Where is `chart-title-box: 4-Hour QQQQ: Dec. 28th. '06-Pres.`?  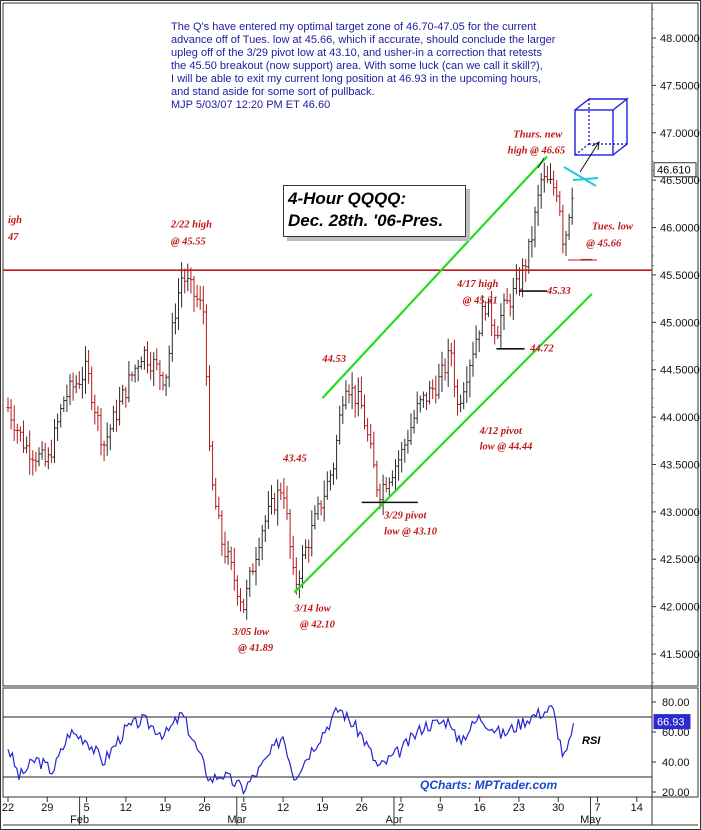
chart-title-box: 4-Hour QQQQ: Dec. 28th. '06-Pres. is located at coordinates (374, 211).